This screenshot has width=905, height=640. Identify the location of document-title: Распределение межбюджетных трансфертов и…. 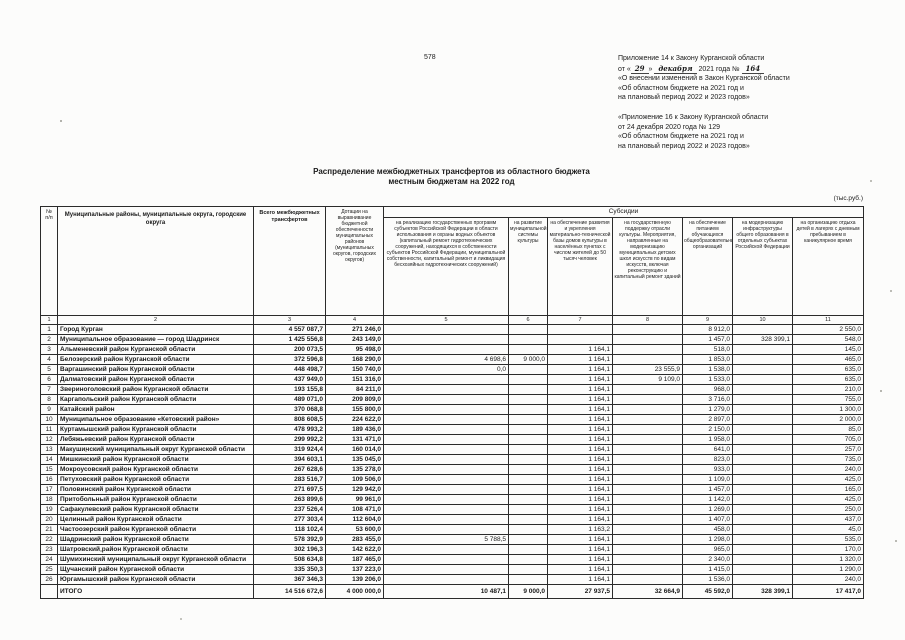
(451, 177).